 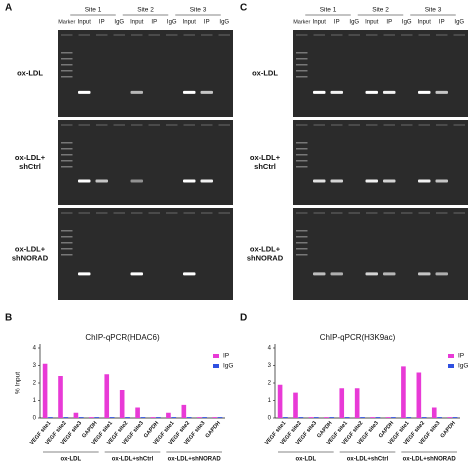 I want to click on site-label: Site 3, so click(x=198, y=10).